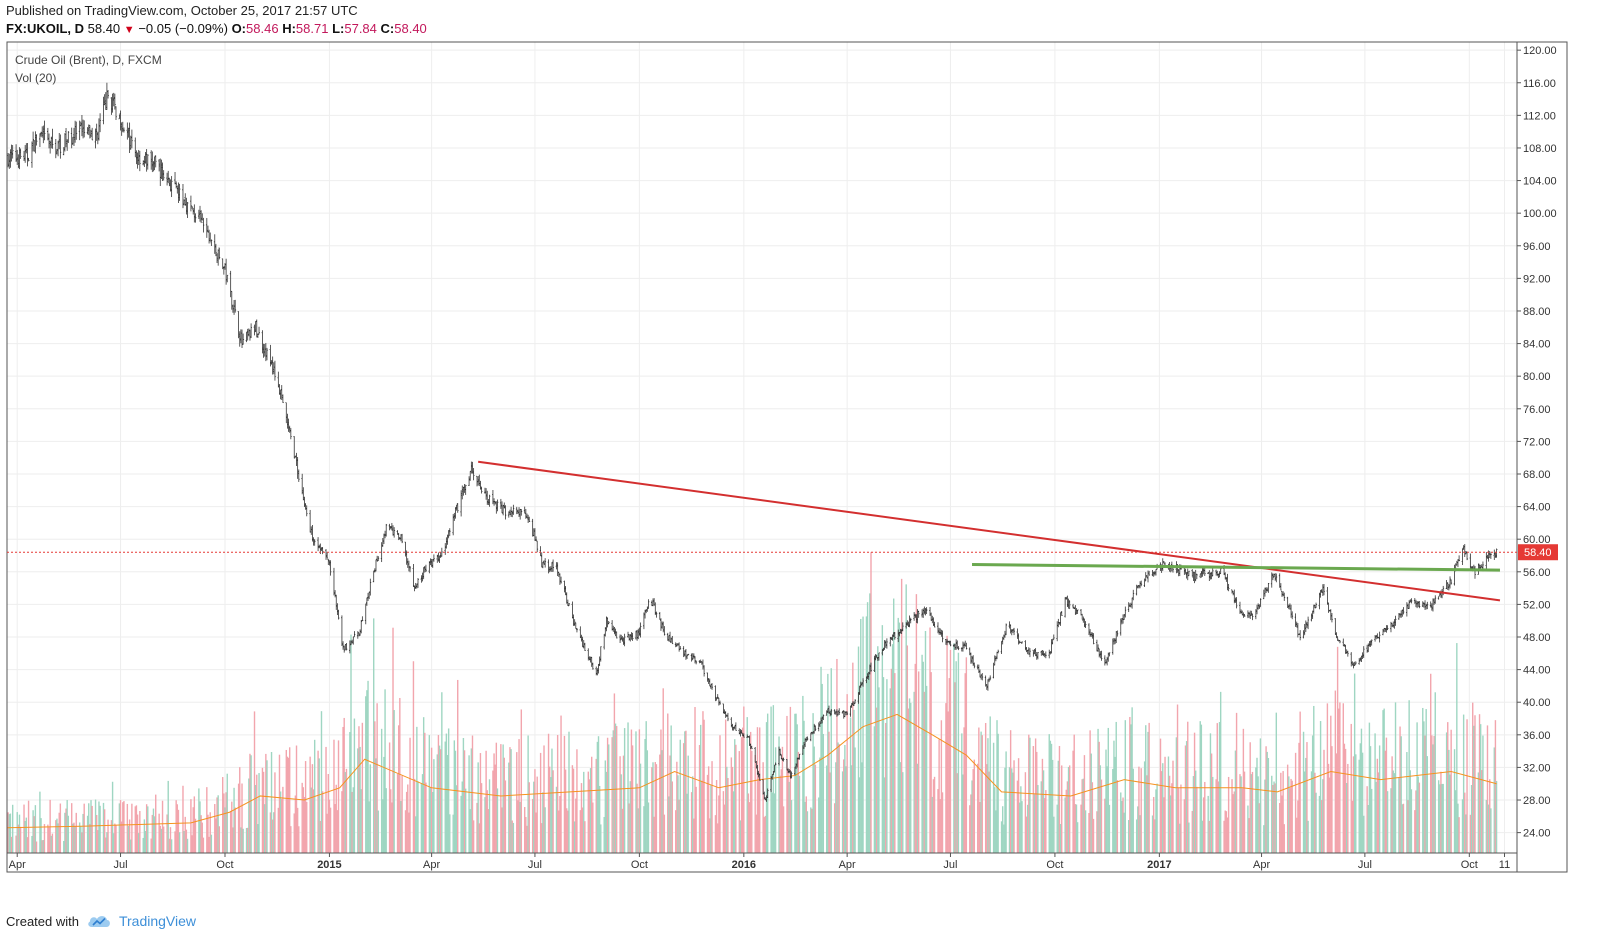 The width and height of the screenshot is (1623, 939). What do you see at coordinates (1537, 377) in the screenshot?
I see `y-tick-label: 80.00` at bounding box center [1537, 377].